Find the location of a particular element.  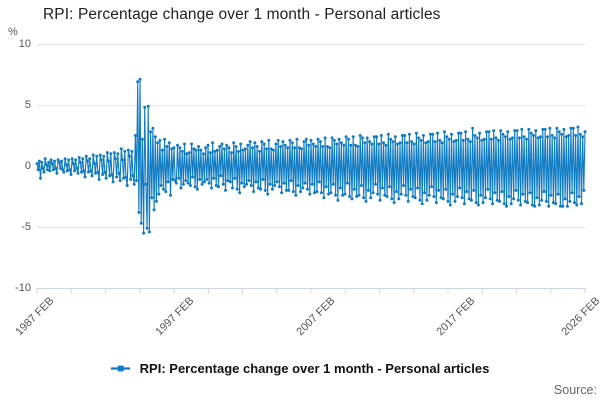

legend-point is located at coordinates (120, 368).